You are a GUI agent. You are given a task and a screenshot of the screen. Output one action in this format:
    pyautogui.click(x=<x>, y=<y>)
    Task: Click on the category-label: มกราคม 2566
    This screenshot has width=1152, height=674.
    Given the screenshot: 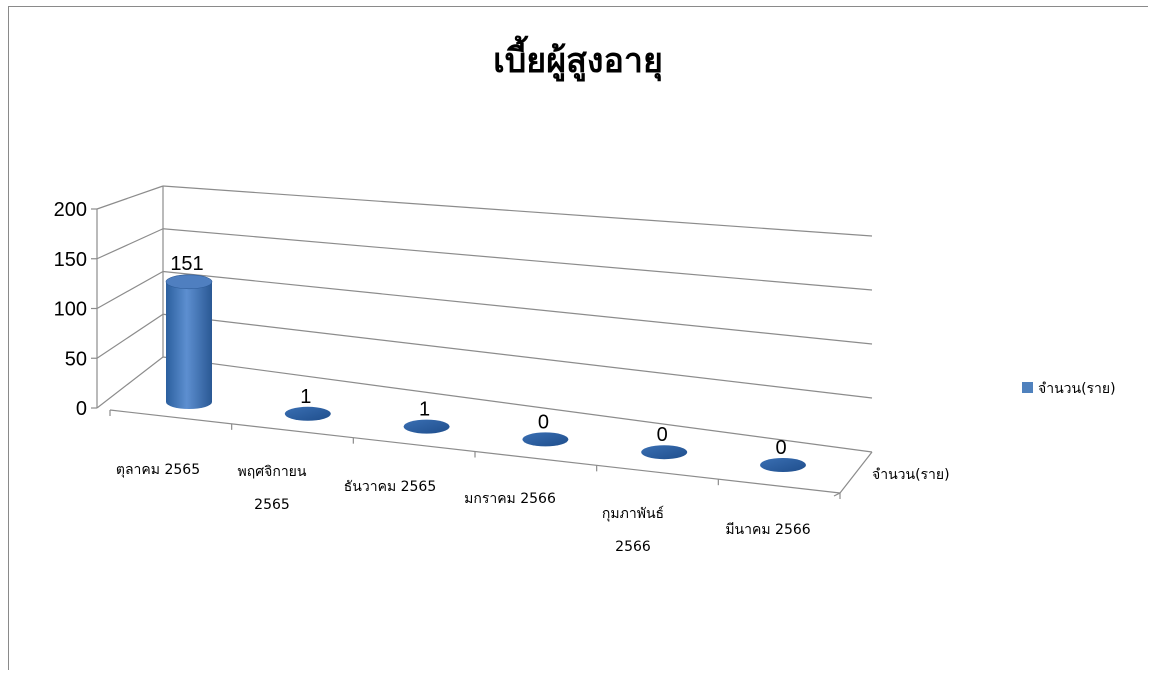 What is the action you would take?
    pyautogui.click(x=510, y=499)
    